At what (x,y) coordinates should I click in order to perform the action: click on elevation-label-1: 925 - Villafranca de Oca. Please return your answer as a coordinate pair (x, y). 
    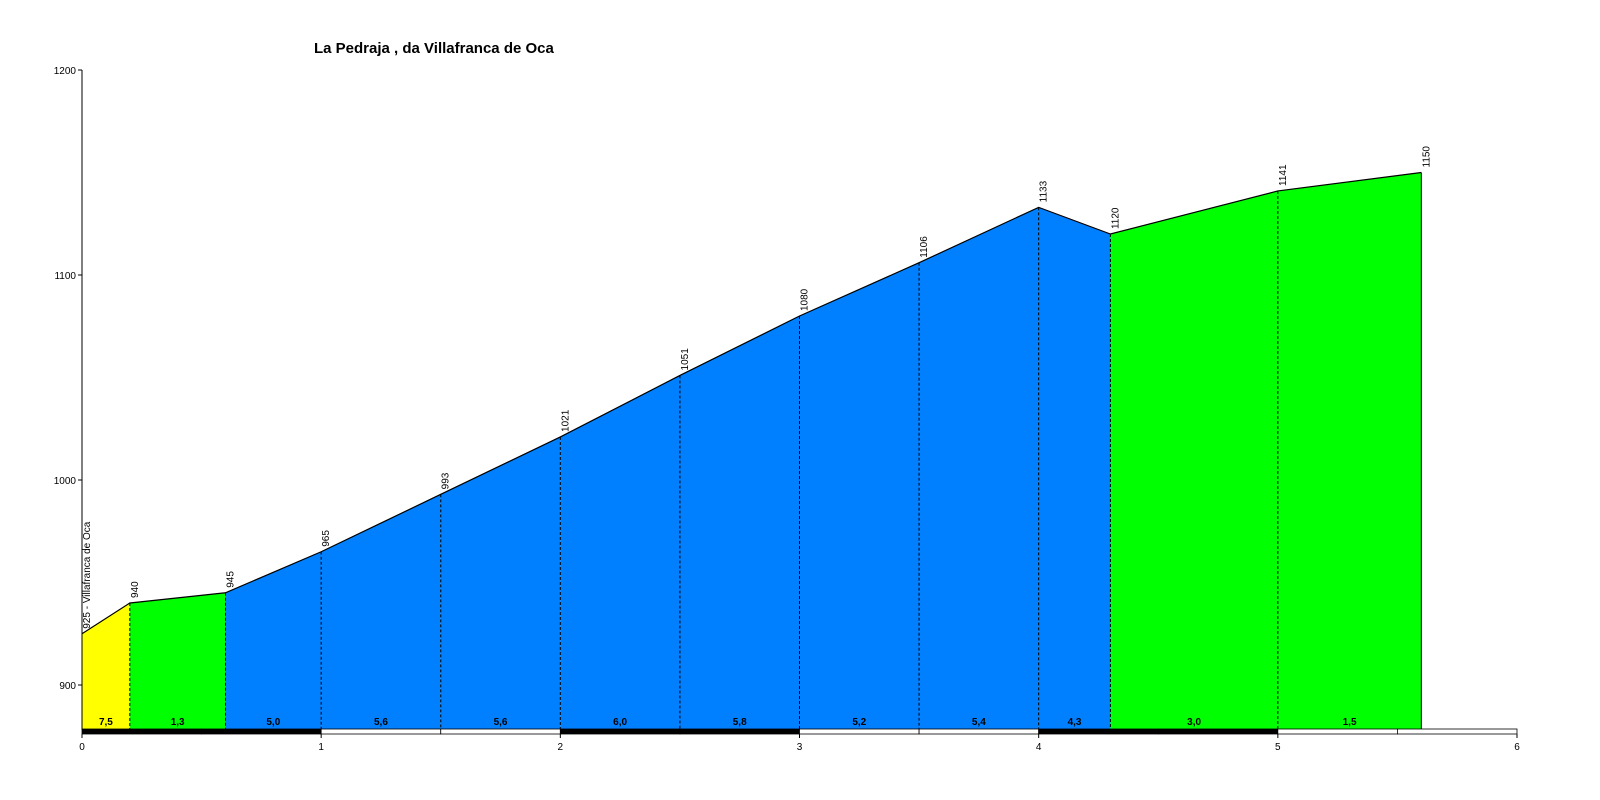
    Looking at the image, I should click on (87, 575).